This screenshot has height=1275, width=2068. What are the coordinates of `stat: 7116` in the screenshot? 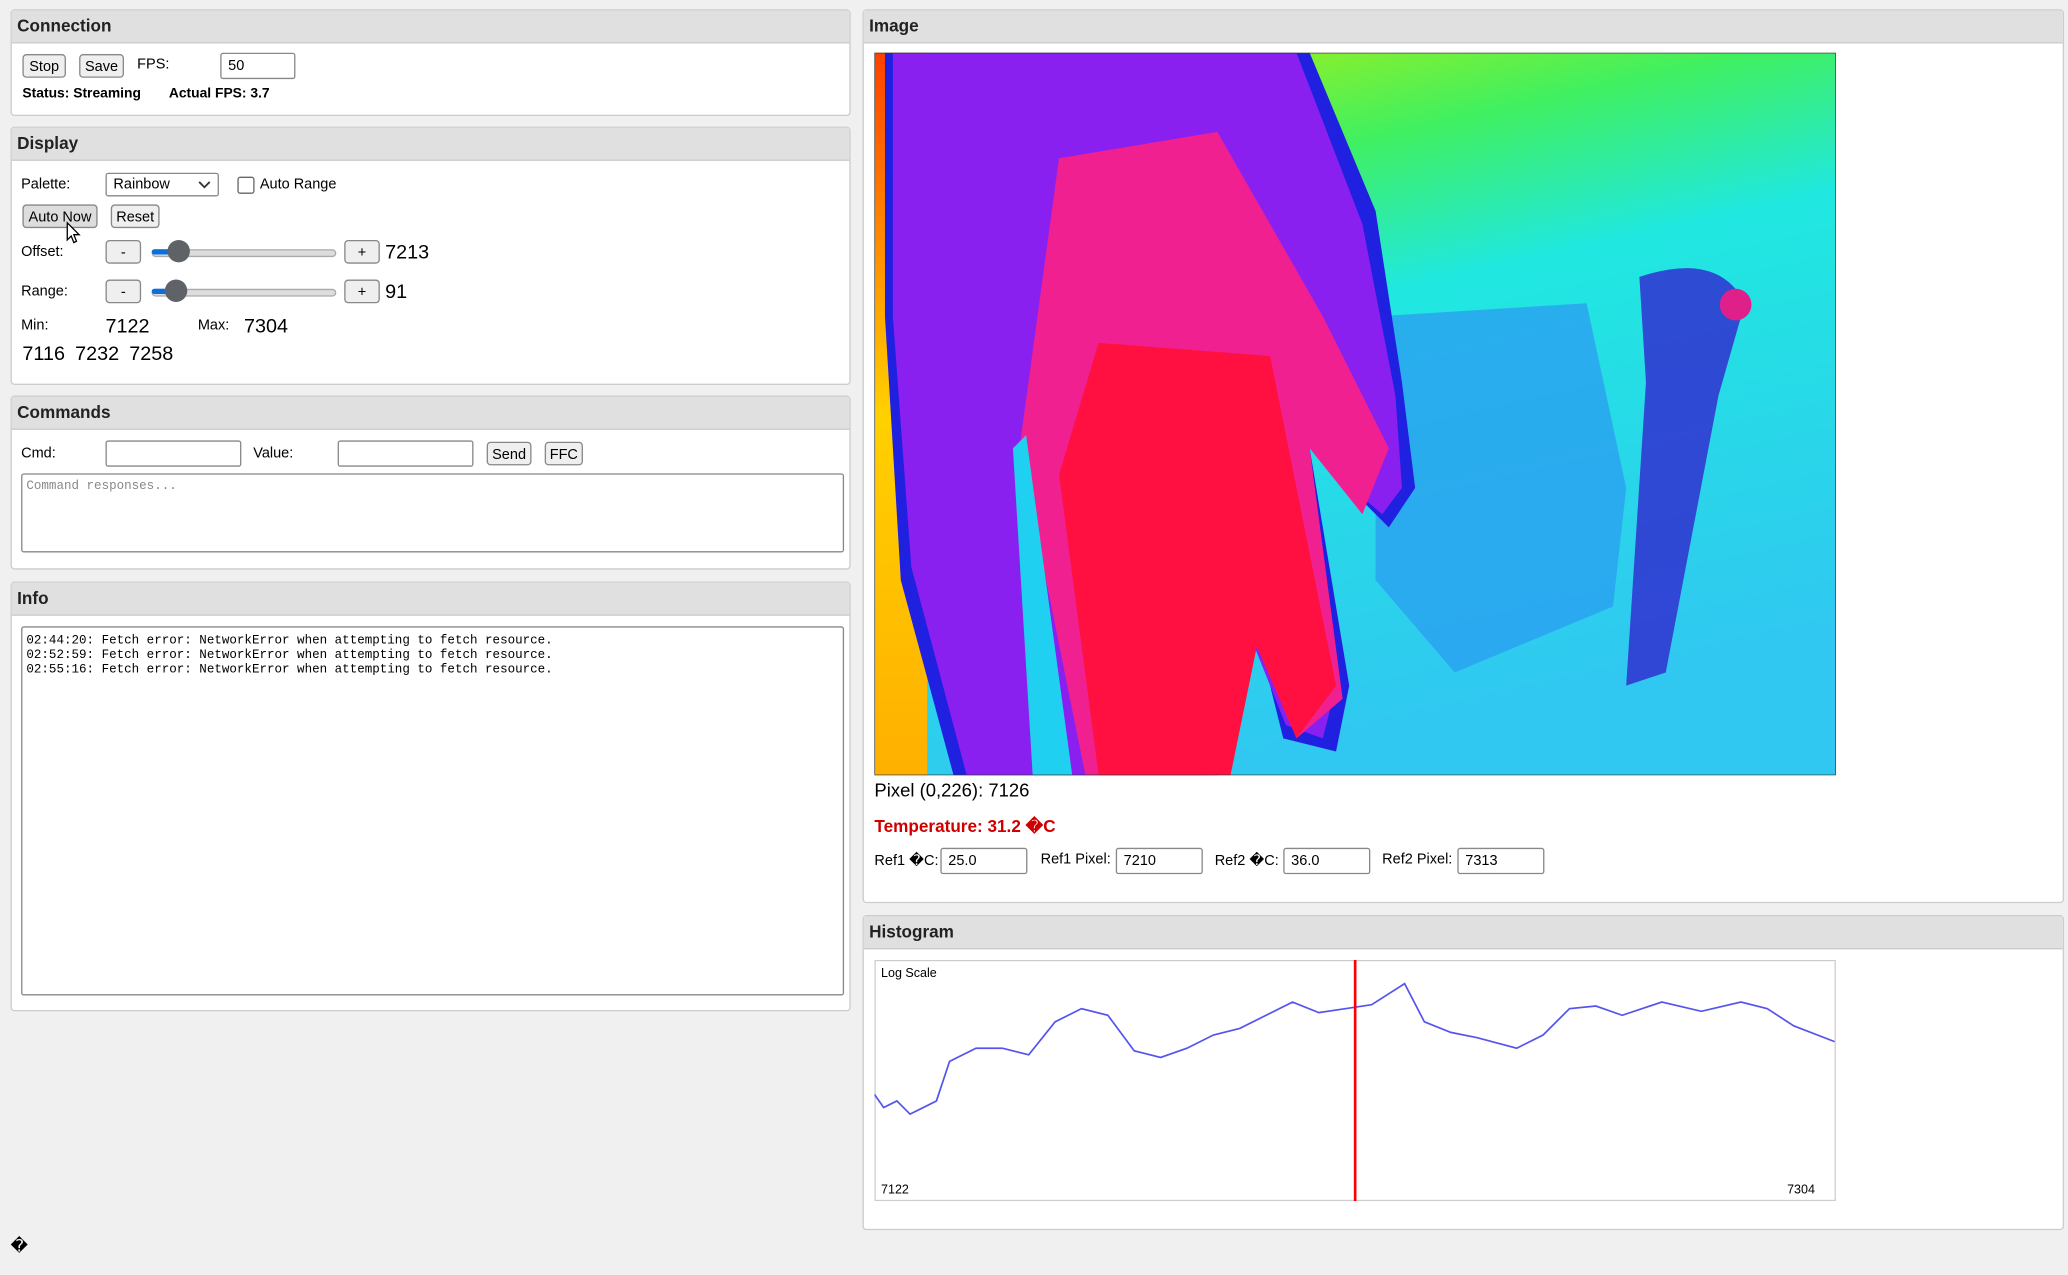 It's located at (43, 354).